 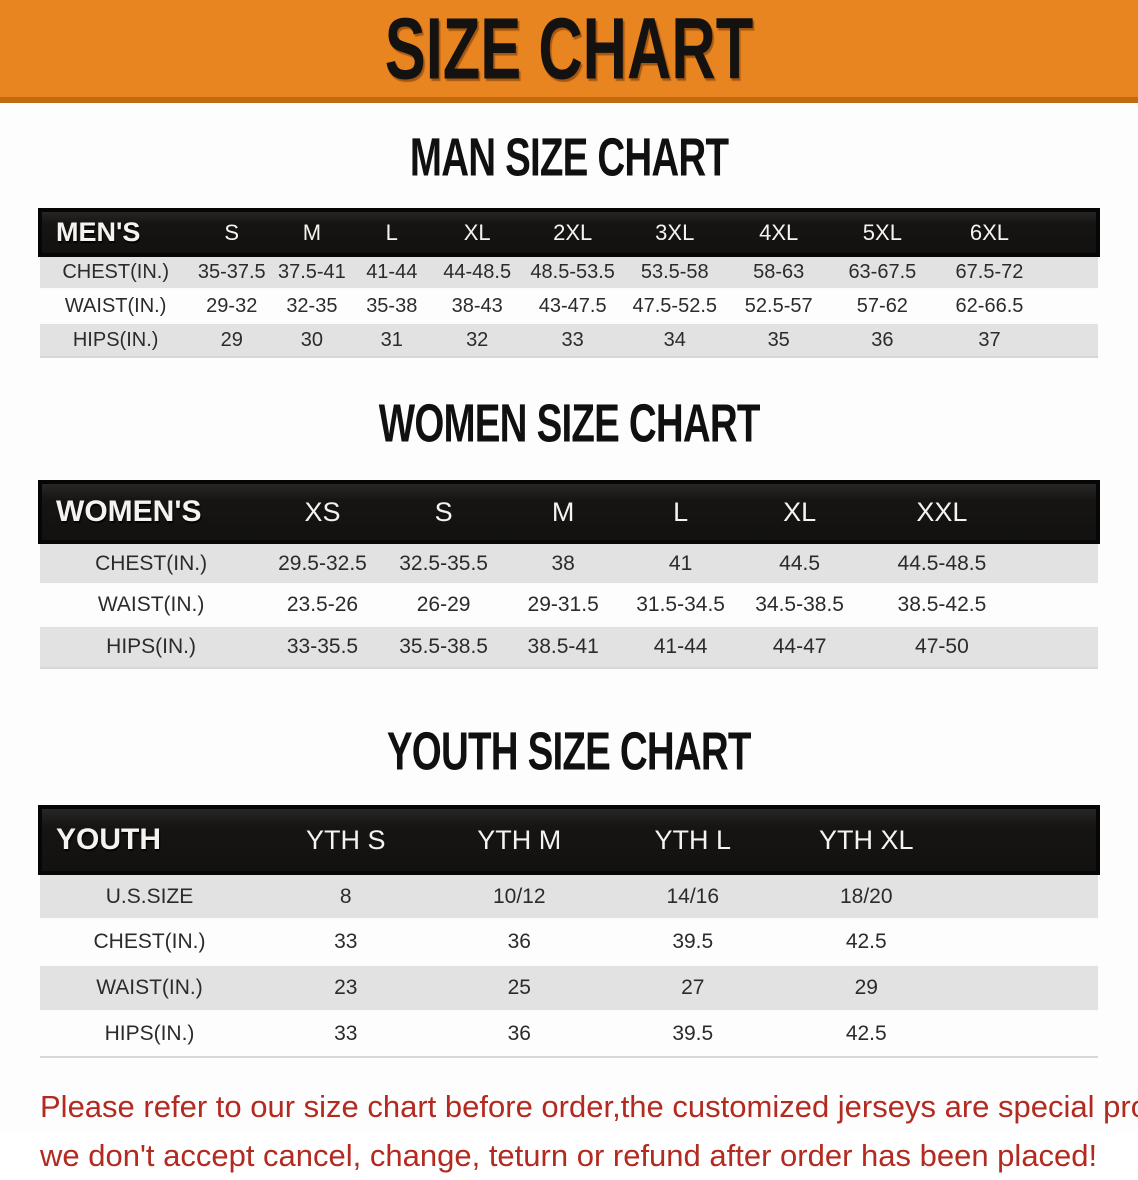 What do you see at coordinates (989, 272) in the screenshot?
I see `size-value-cell: 67.5-72` at bounding box center [989, 272].